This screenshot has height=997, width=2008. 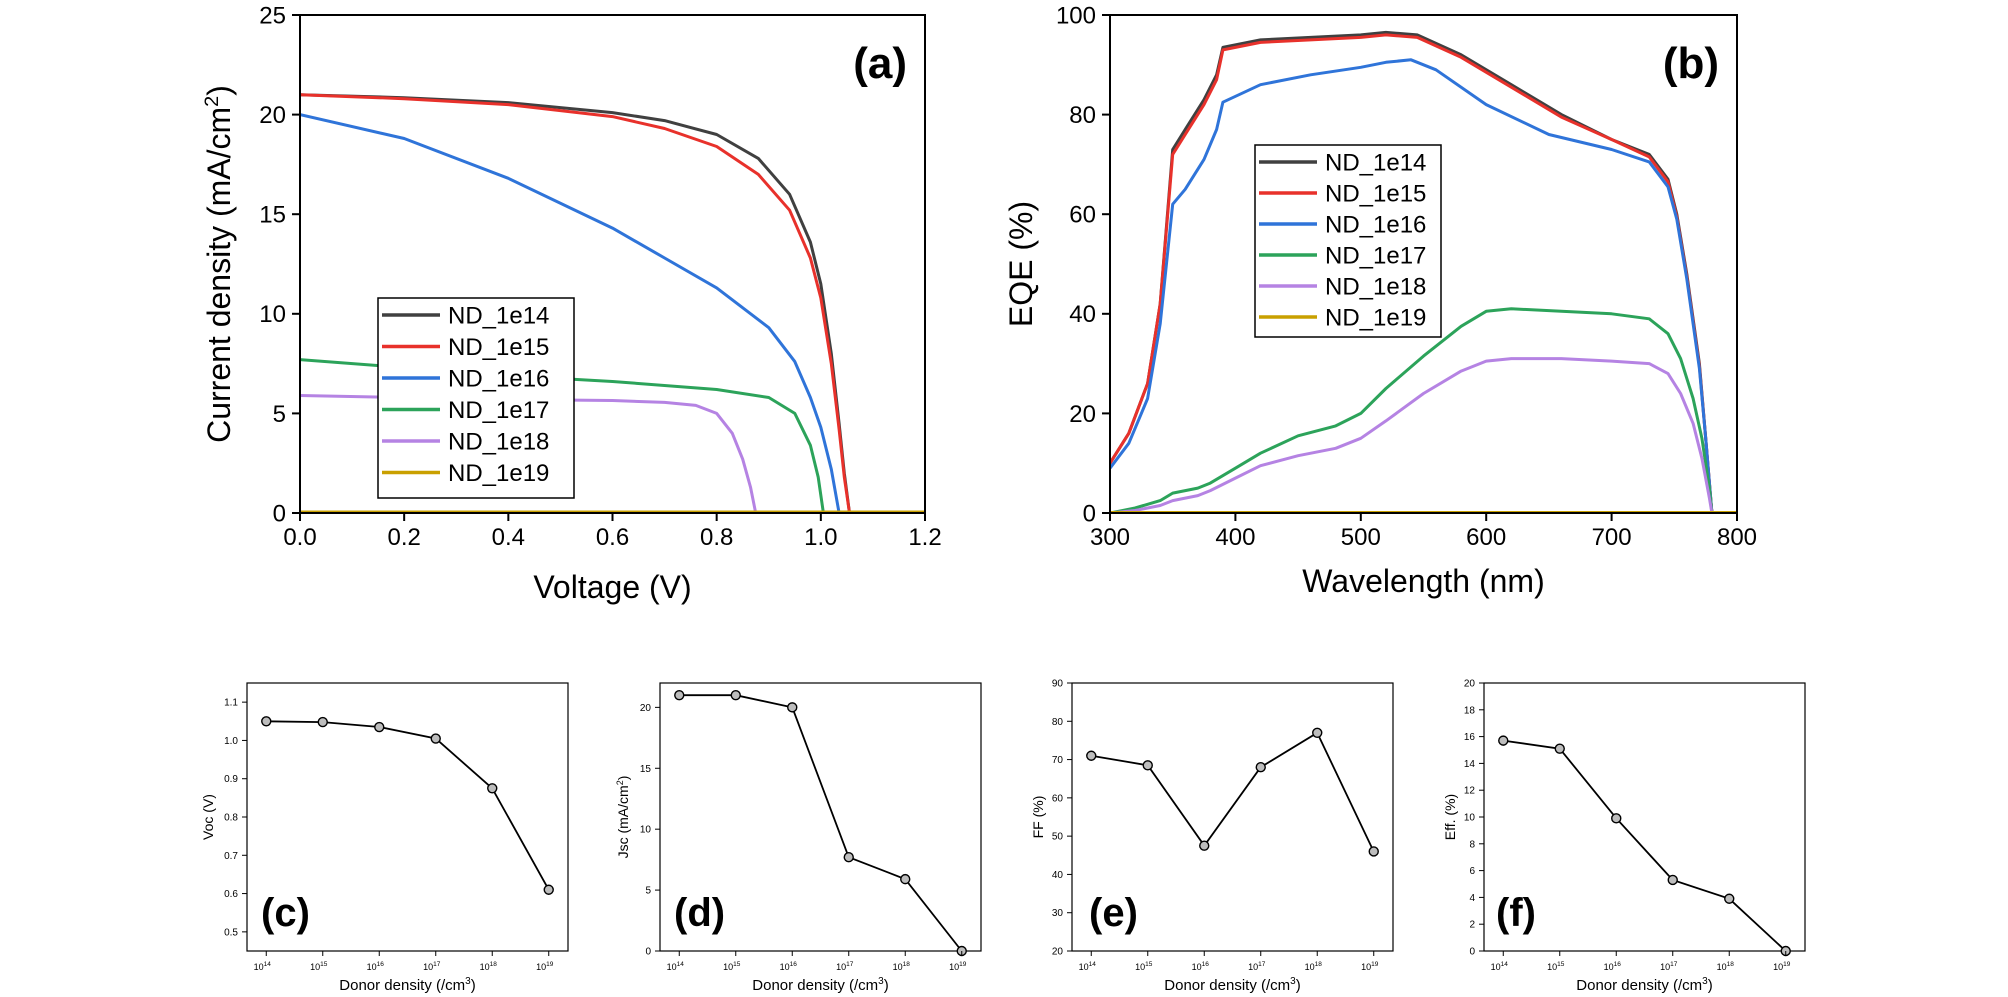 What do you see at coordinates (612, 587) in the screenshot?
I see `x-axis-label: Voltage (V)` at bounding box center [612, 587].